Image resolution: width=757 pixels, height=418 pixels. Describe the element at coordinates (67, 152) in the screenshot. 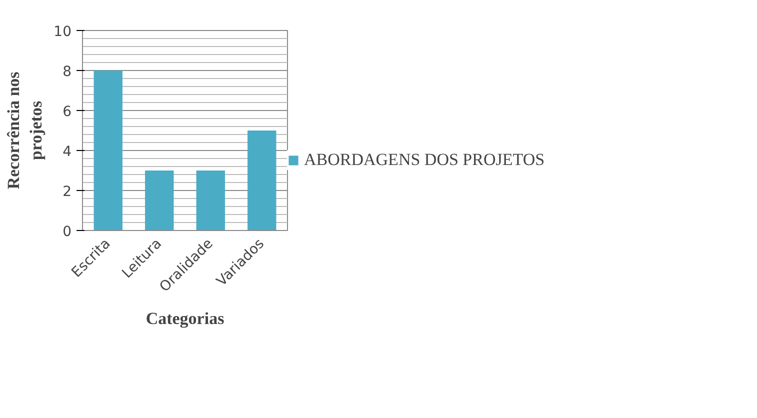

I see `y-tick-label: 4` at that location.